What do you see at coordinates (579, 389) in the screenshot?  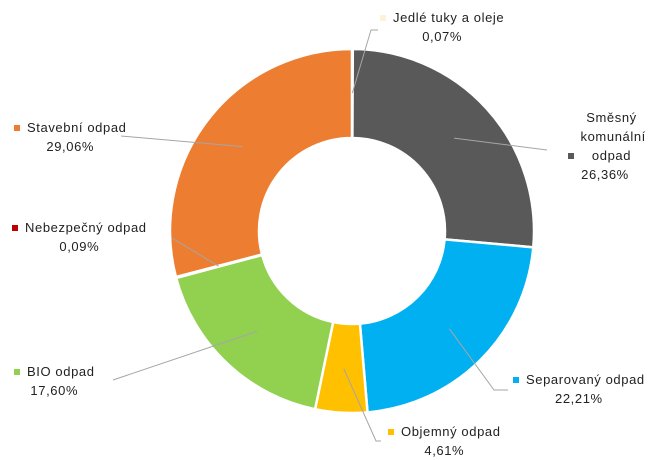 I see `label-separovany-odpad: Separovaný odpad 22,21%` at bounding box center [579, 389].